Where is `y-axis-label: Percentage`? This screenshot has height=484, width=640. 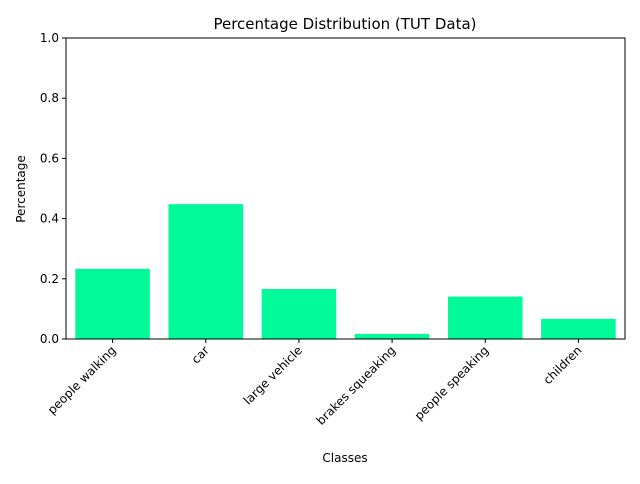
y-axis-label: Percentage is located at coordinates (21, 189).